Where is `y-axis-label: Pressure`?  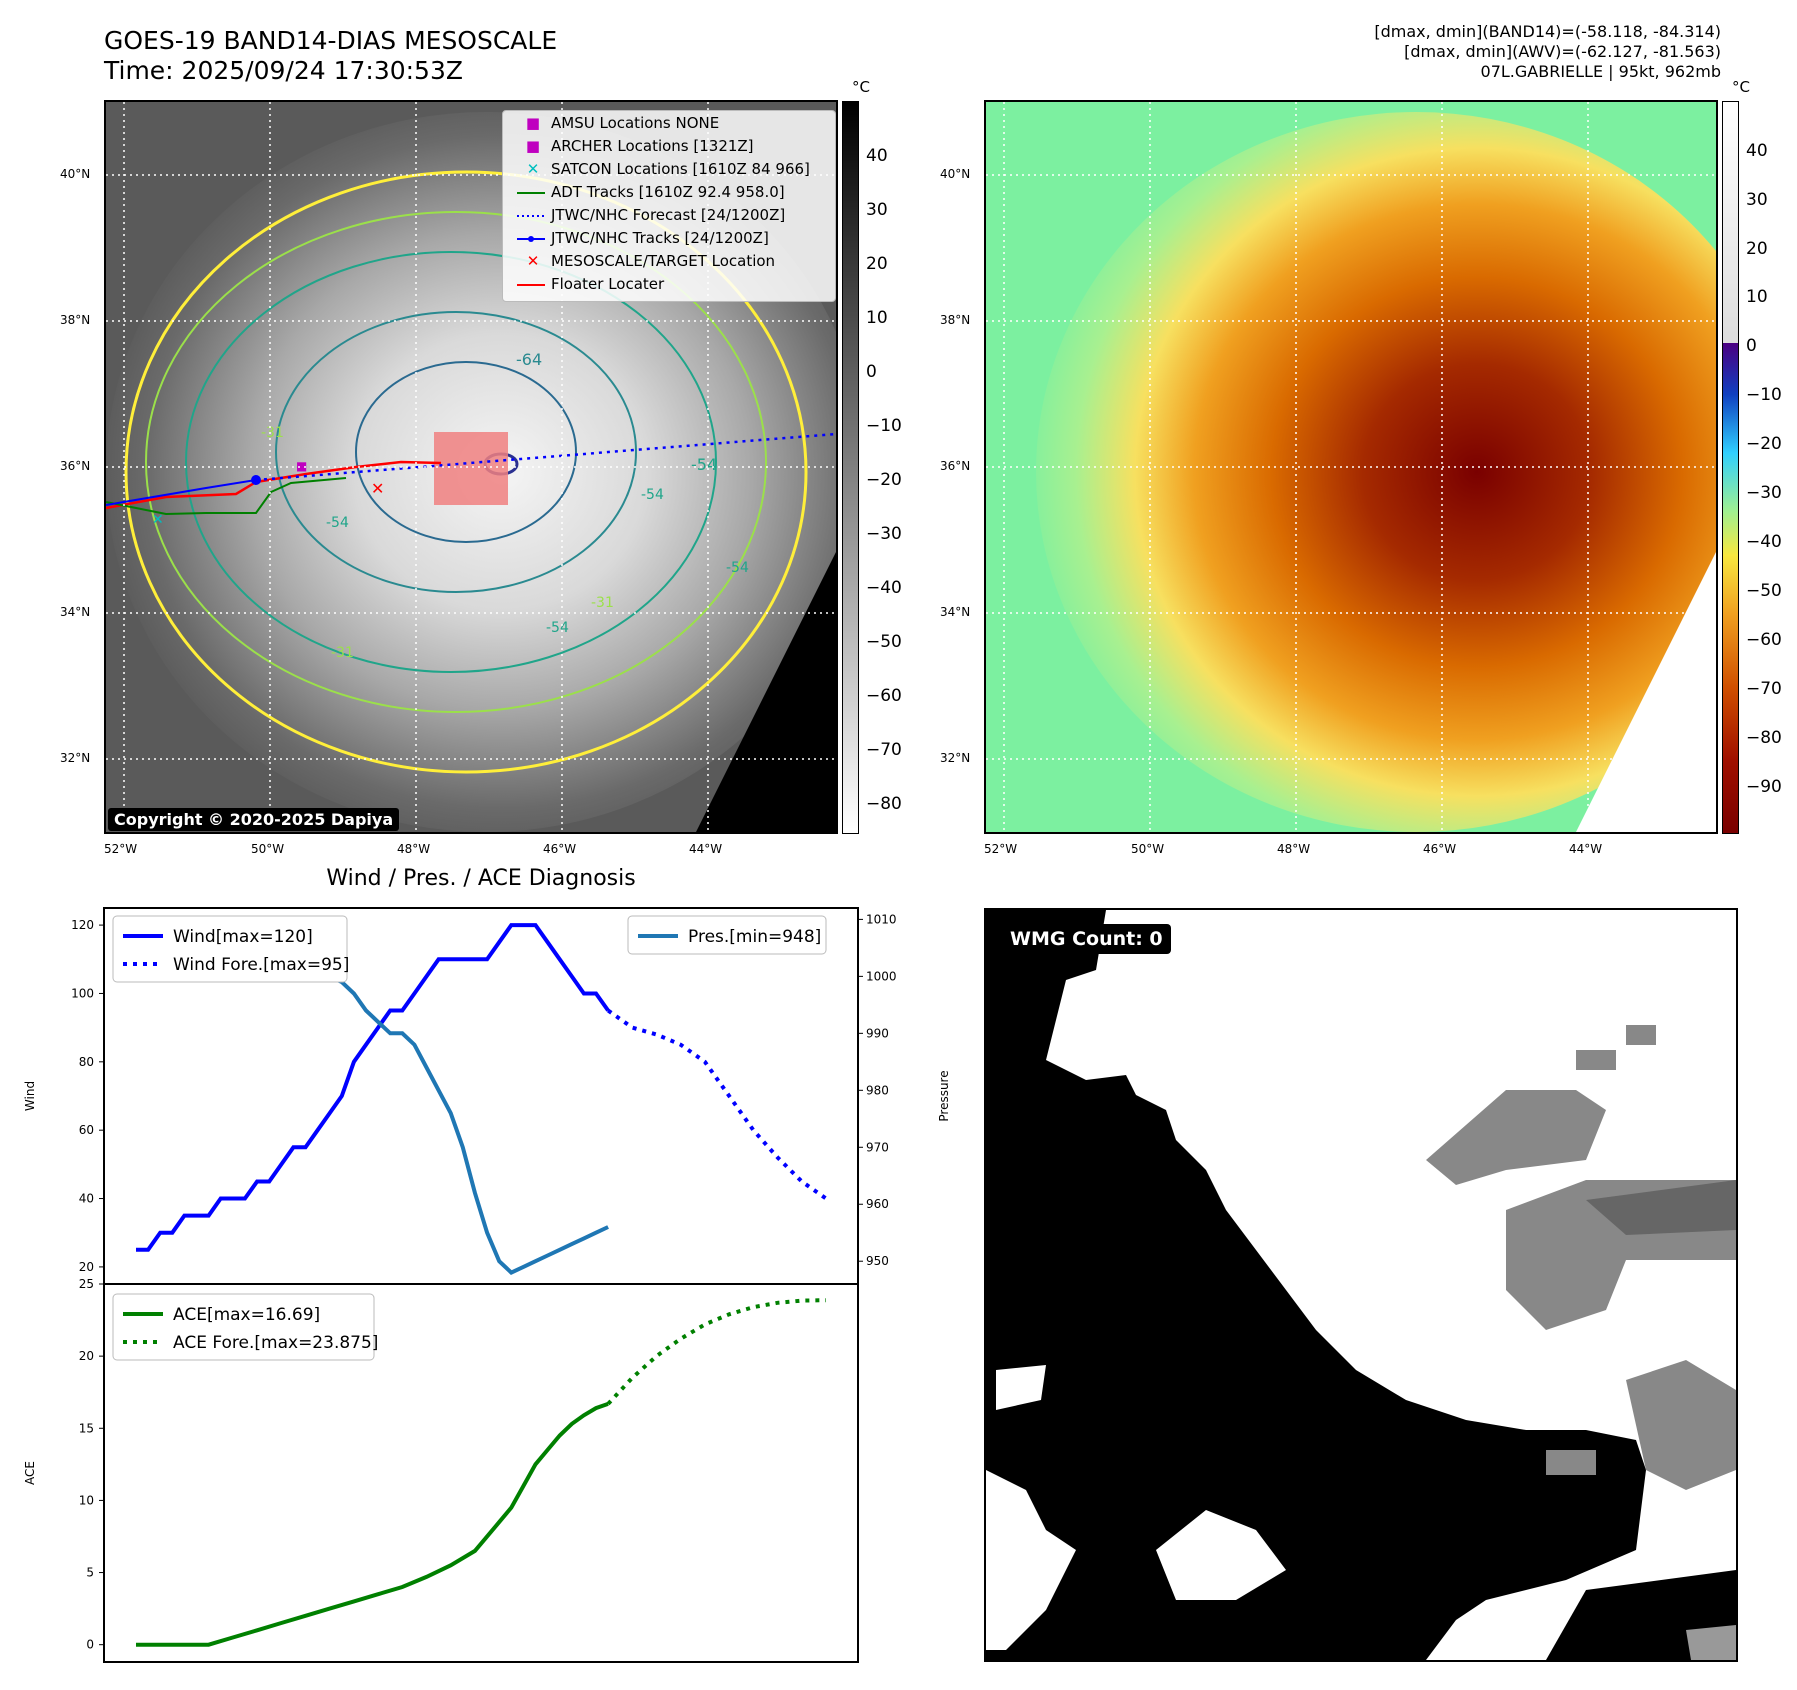
y-axis-label: Pressure is located at coordinates (943, 1095).